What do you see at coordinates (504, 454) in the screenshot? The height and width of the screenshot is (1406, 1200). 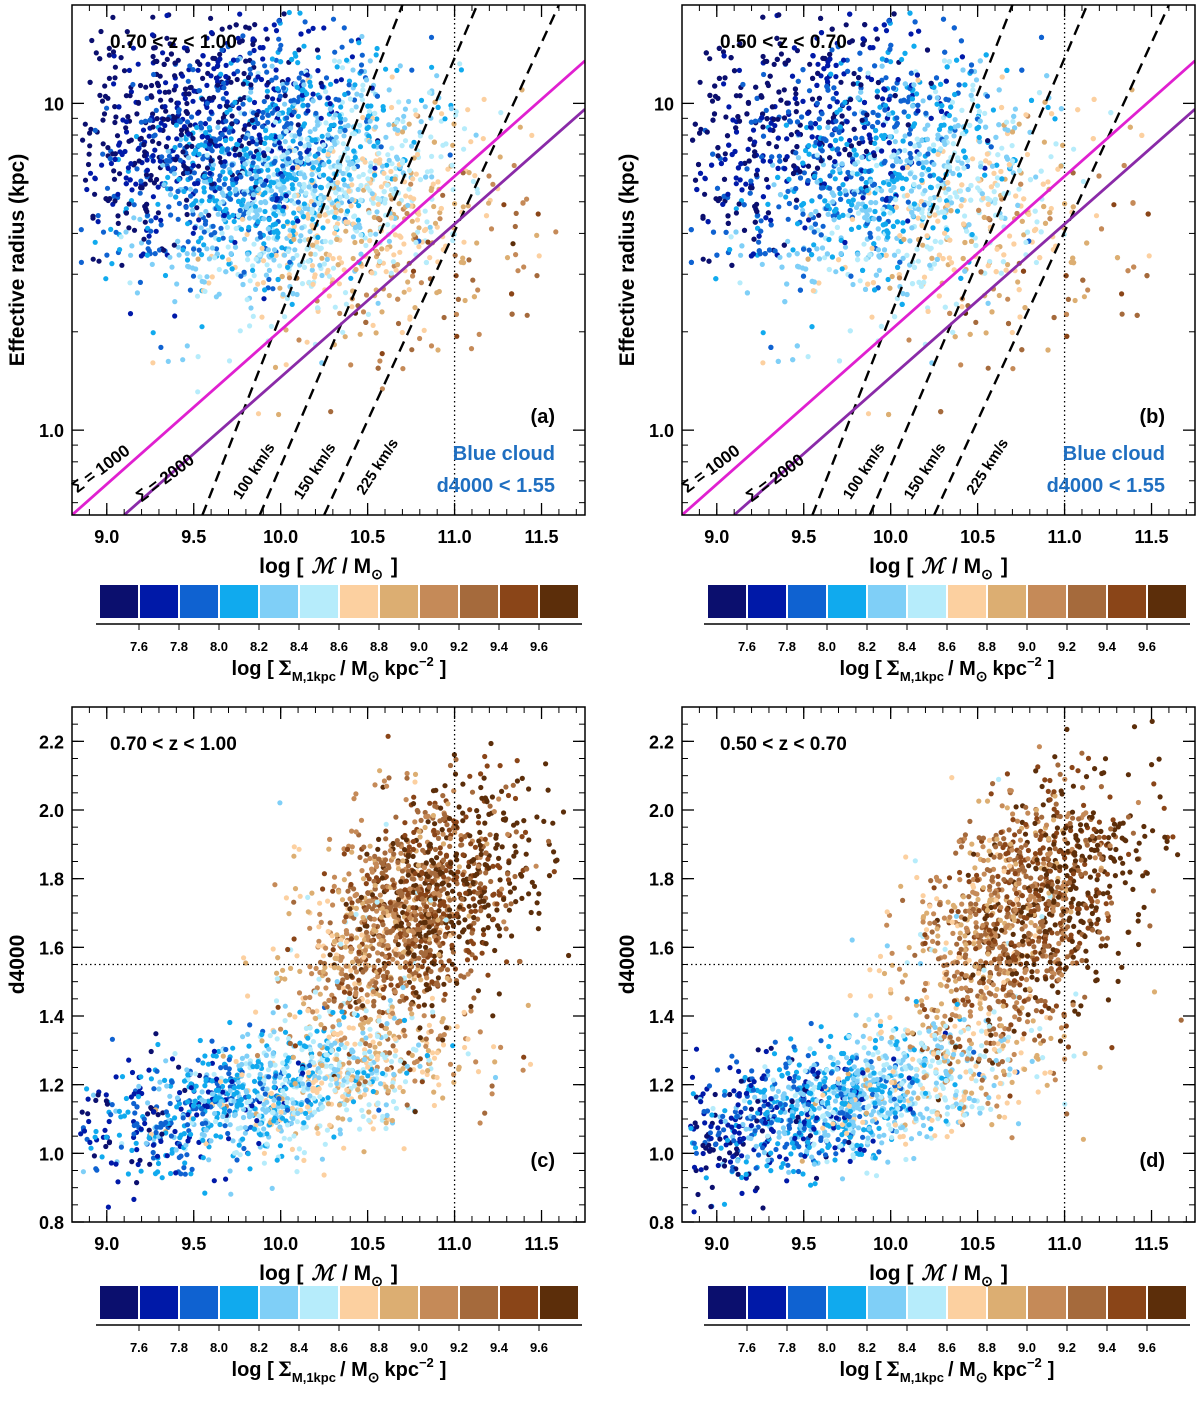 I see `blue-cloud-label: Blue cloud` at bounding box center [504, 454].